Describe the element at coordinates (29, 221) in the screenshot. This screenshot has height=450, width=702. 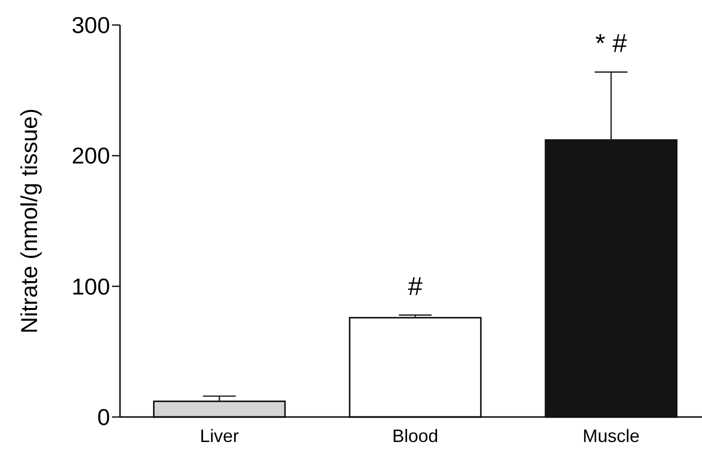
I see `y-axis-title: Nitrate (nmol/g tissue)` at that location.